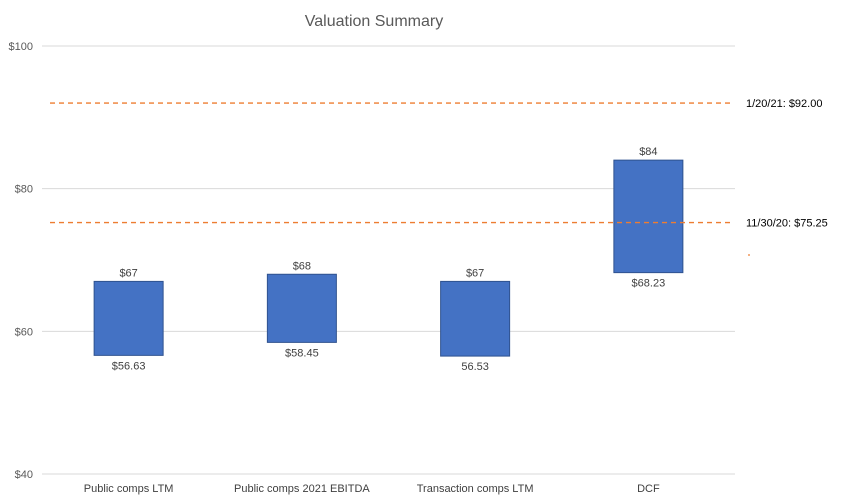 The image size is (841, 504). I want to click on reference-line-label: 11/30/20: $75.25, so click(787, 224).